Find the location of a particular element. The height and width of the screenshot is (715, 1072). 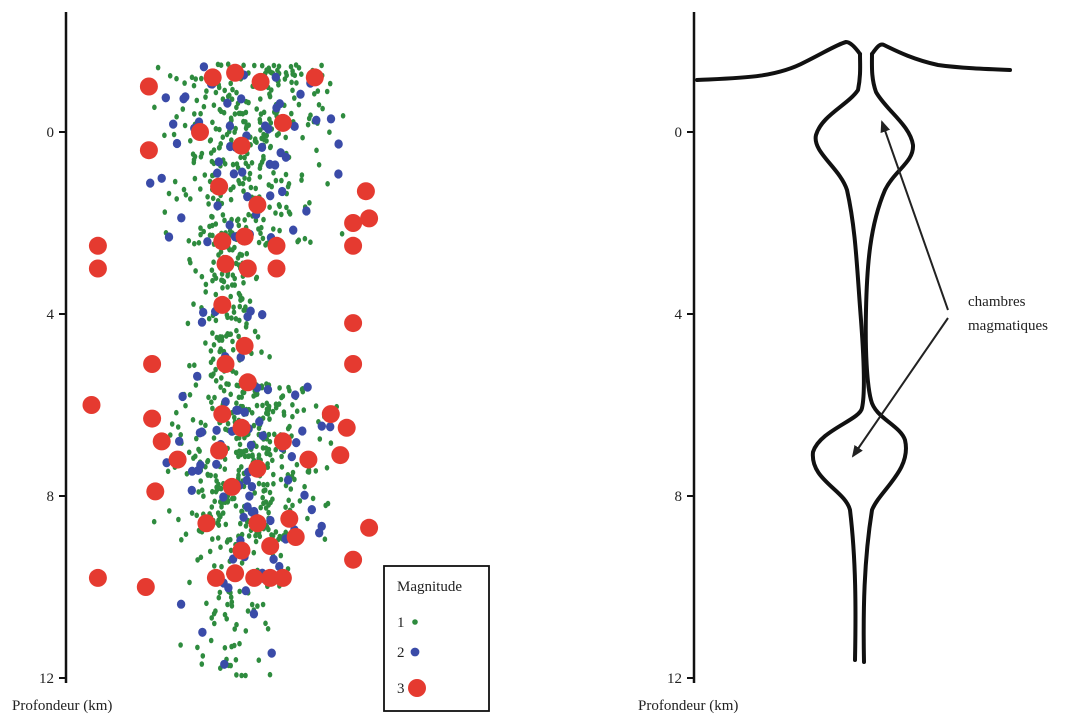

legend-label-1: 1 is located at coordinates (401, 623).